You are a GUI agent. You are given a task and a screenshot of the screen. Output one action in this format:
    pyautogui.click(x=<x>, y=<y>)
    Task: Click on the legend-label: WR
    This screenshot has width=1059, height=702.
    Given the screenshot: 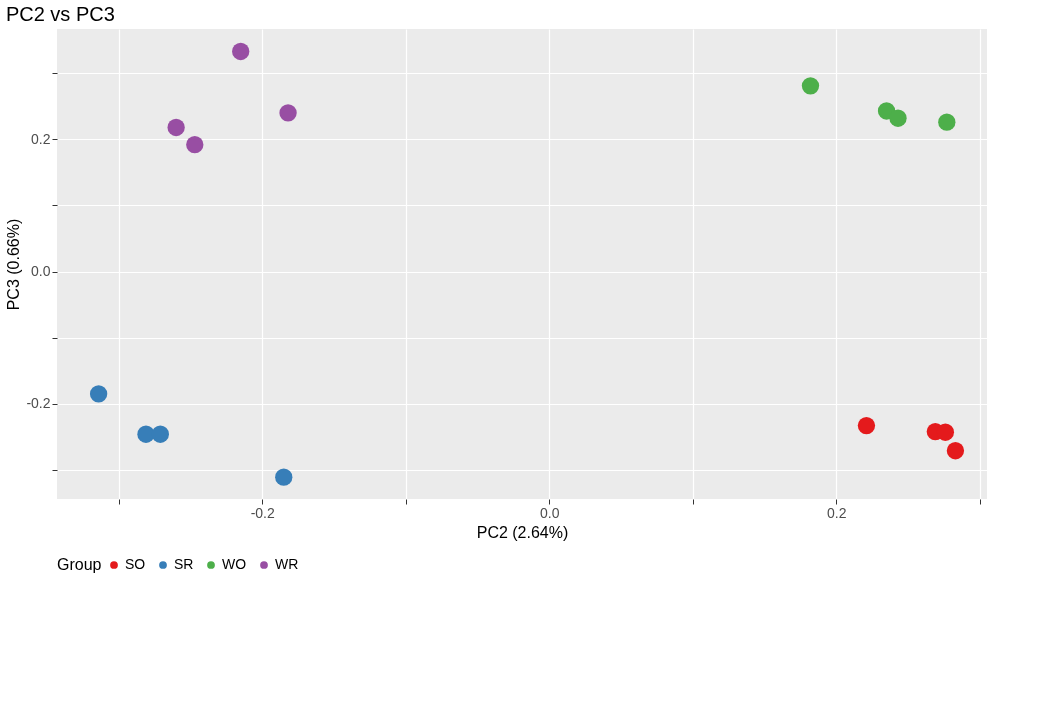 What is the action you would take?
    pyautogui.click(x=287, y=564)
    